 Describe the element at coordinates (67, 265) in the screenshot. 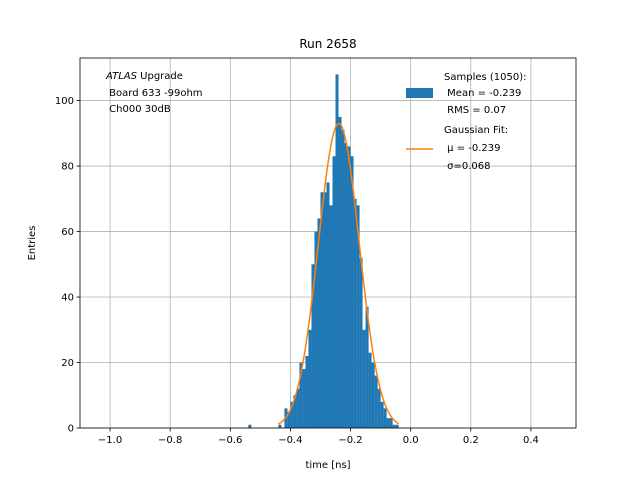

I see `y-axis-ticks: 0 20 40 60 80 100` at that location.